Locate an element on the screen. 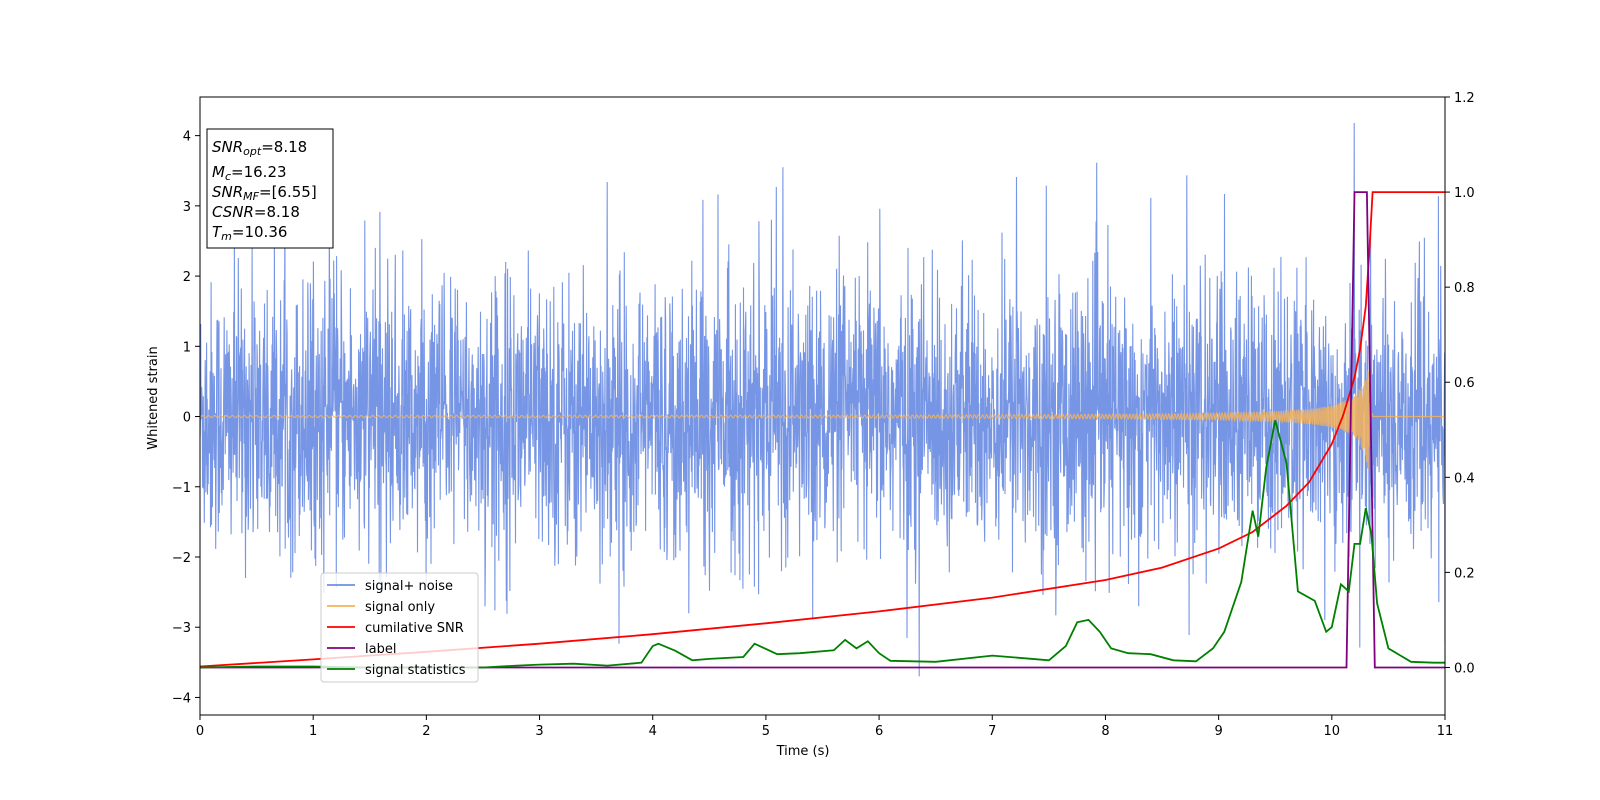 The height and width of the screenshot is (800, 1600). y-tick-label: 1 is located at coordinates (187, 347).